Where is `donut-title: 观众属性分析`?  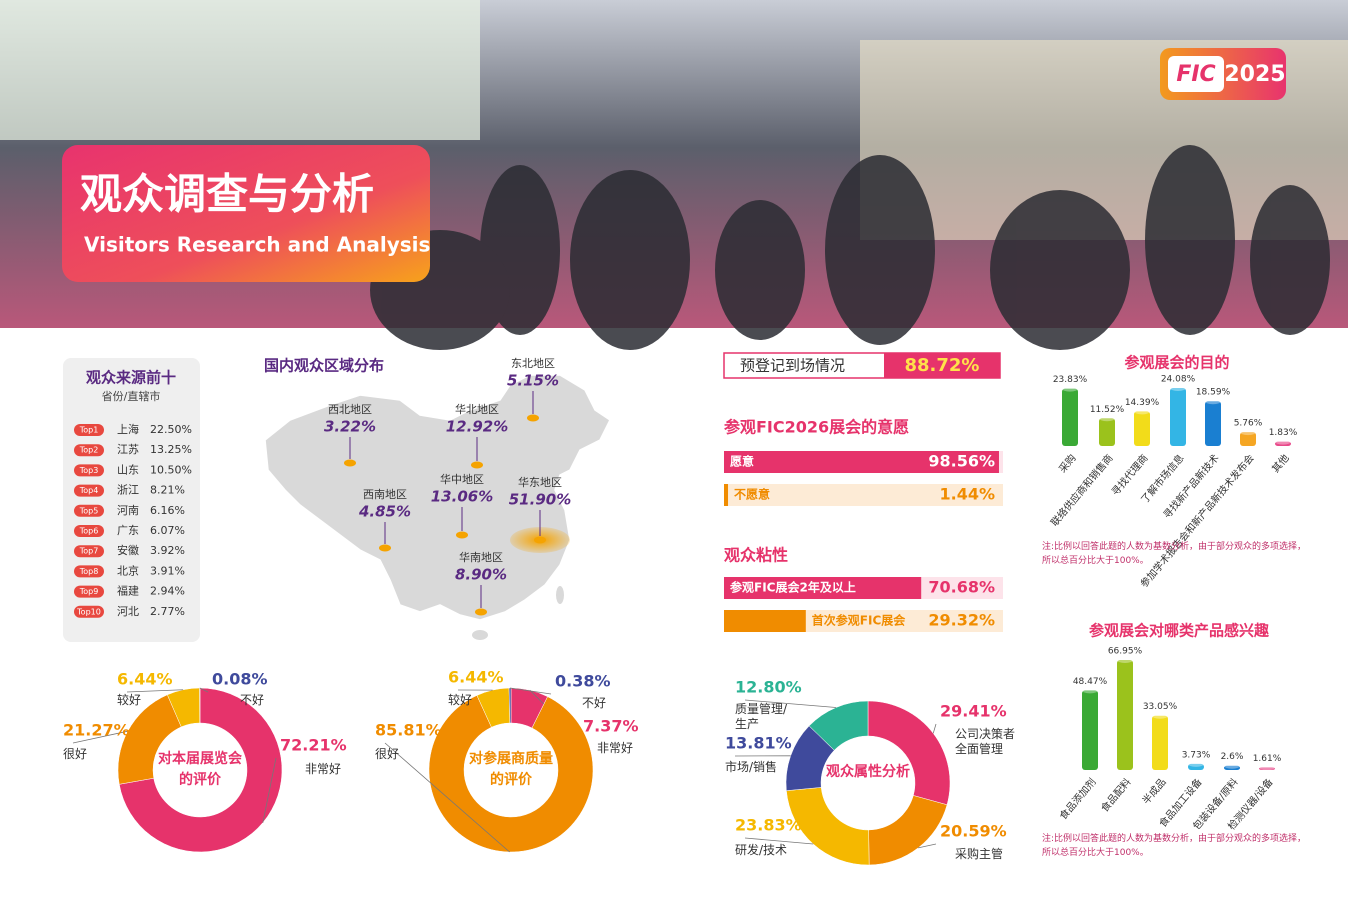 donut-title: 观众属性分析 is located at coordinates (868, 772).